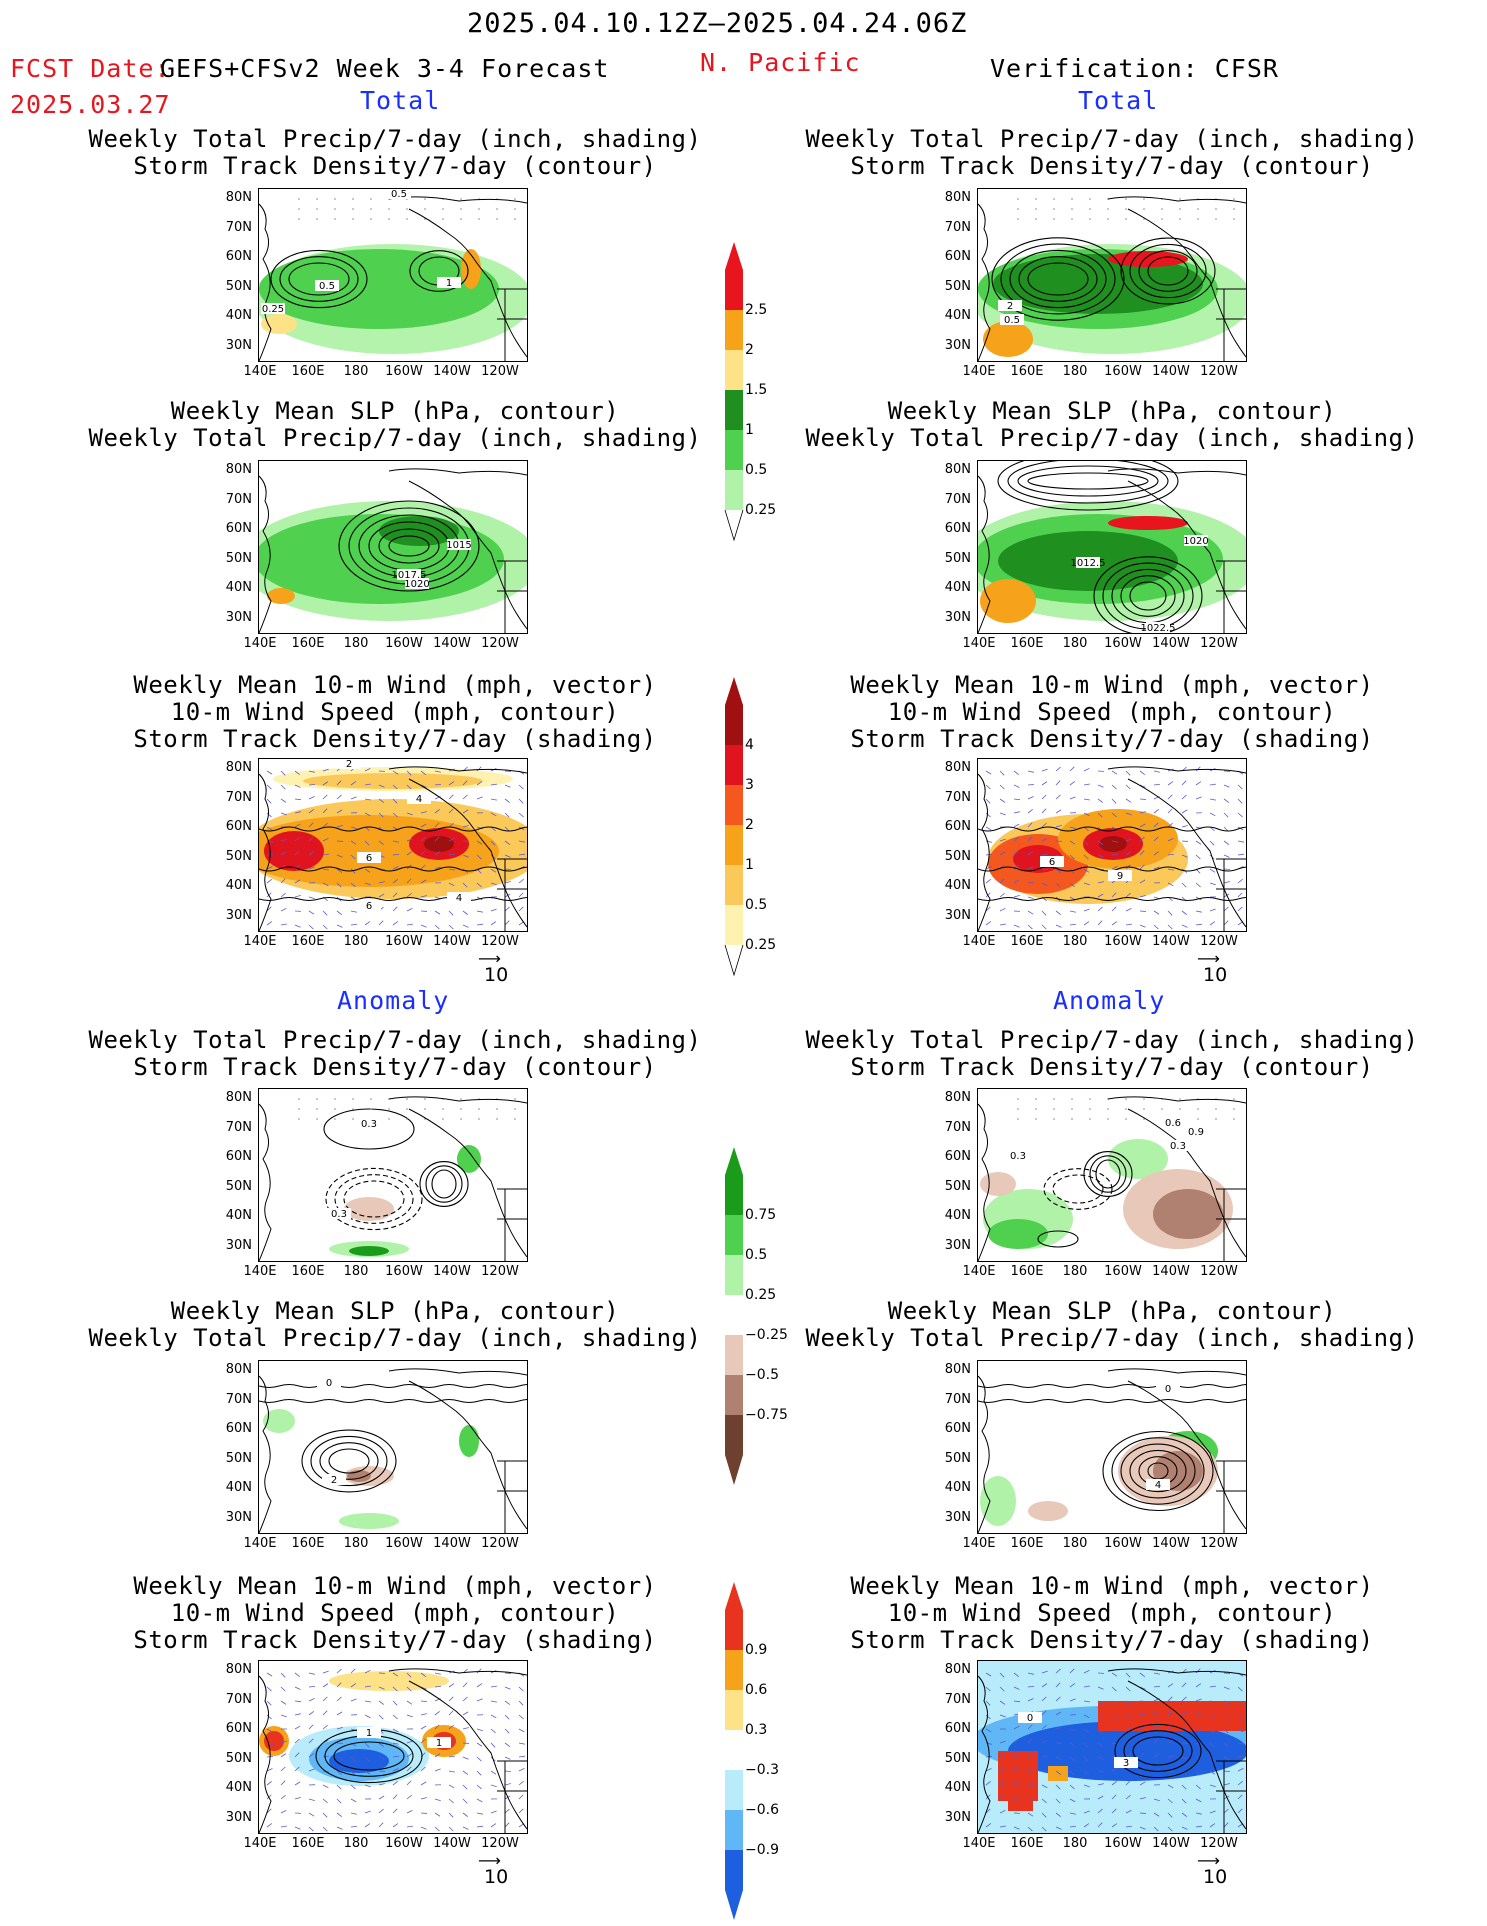 The image size is (1487, 1926). I want to click on latitude-label: 50N, so click(954, 1186).